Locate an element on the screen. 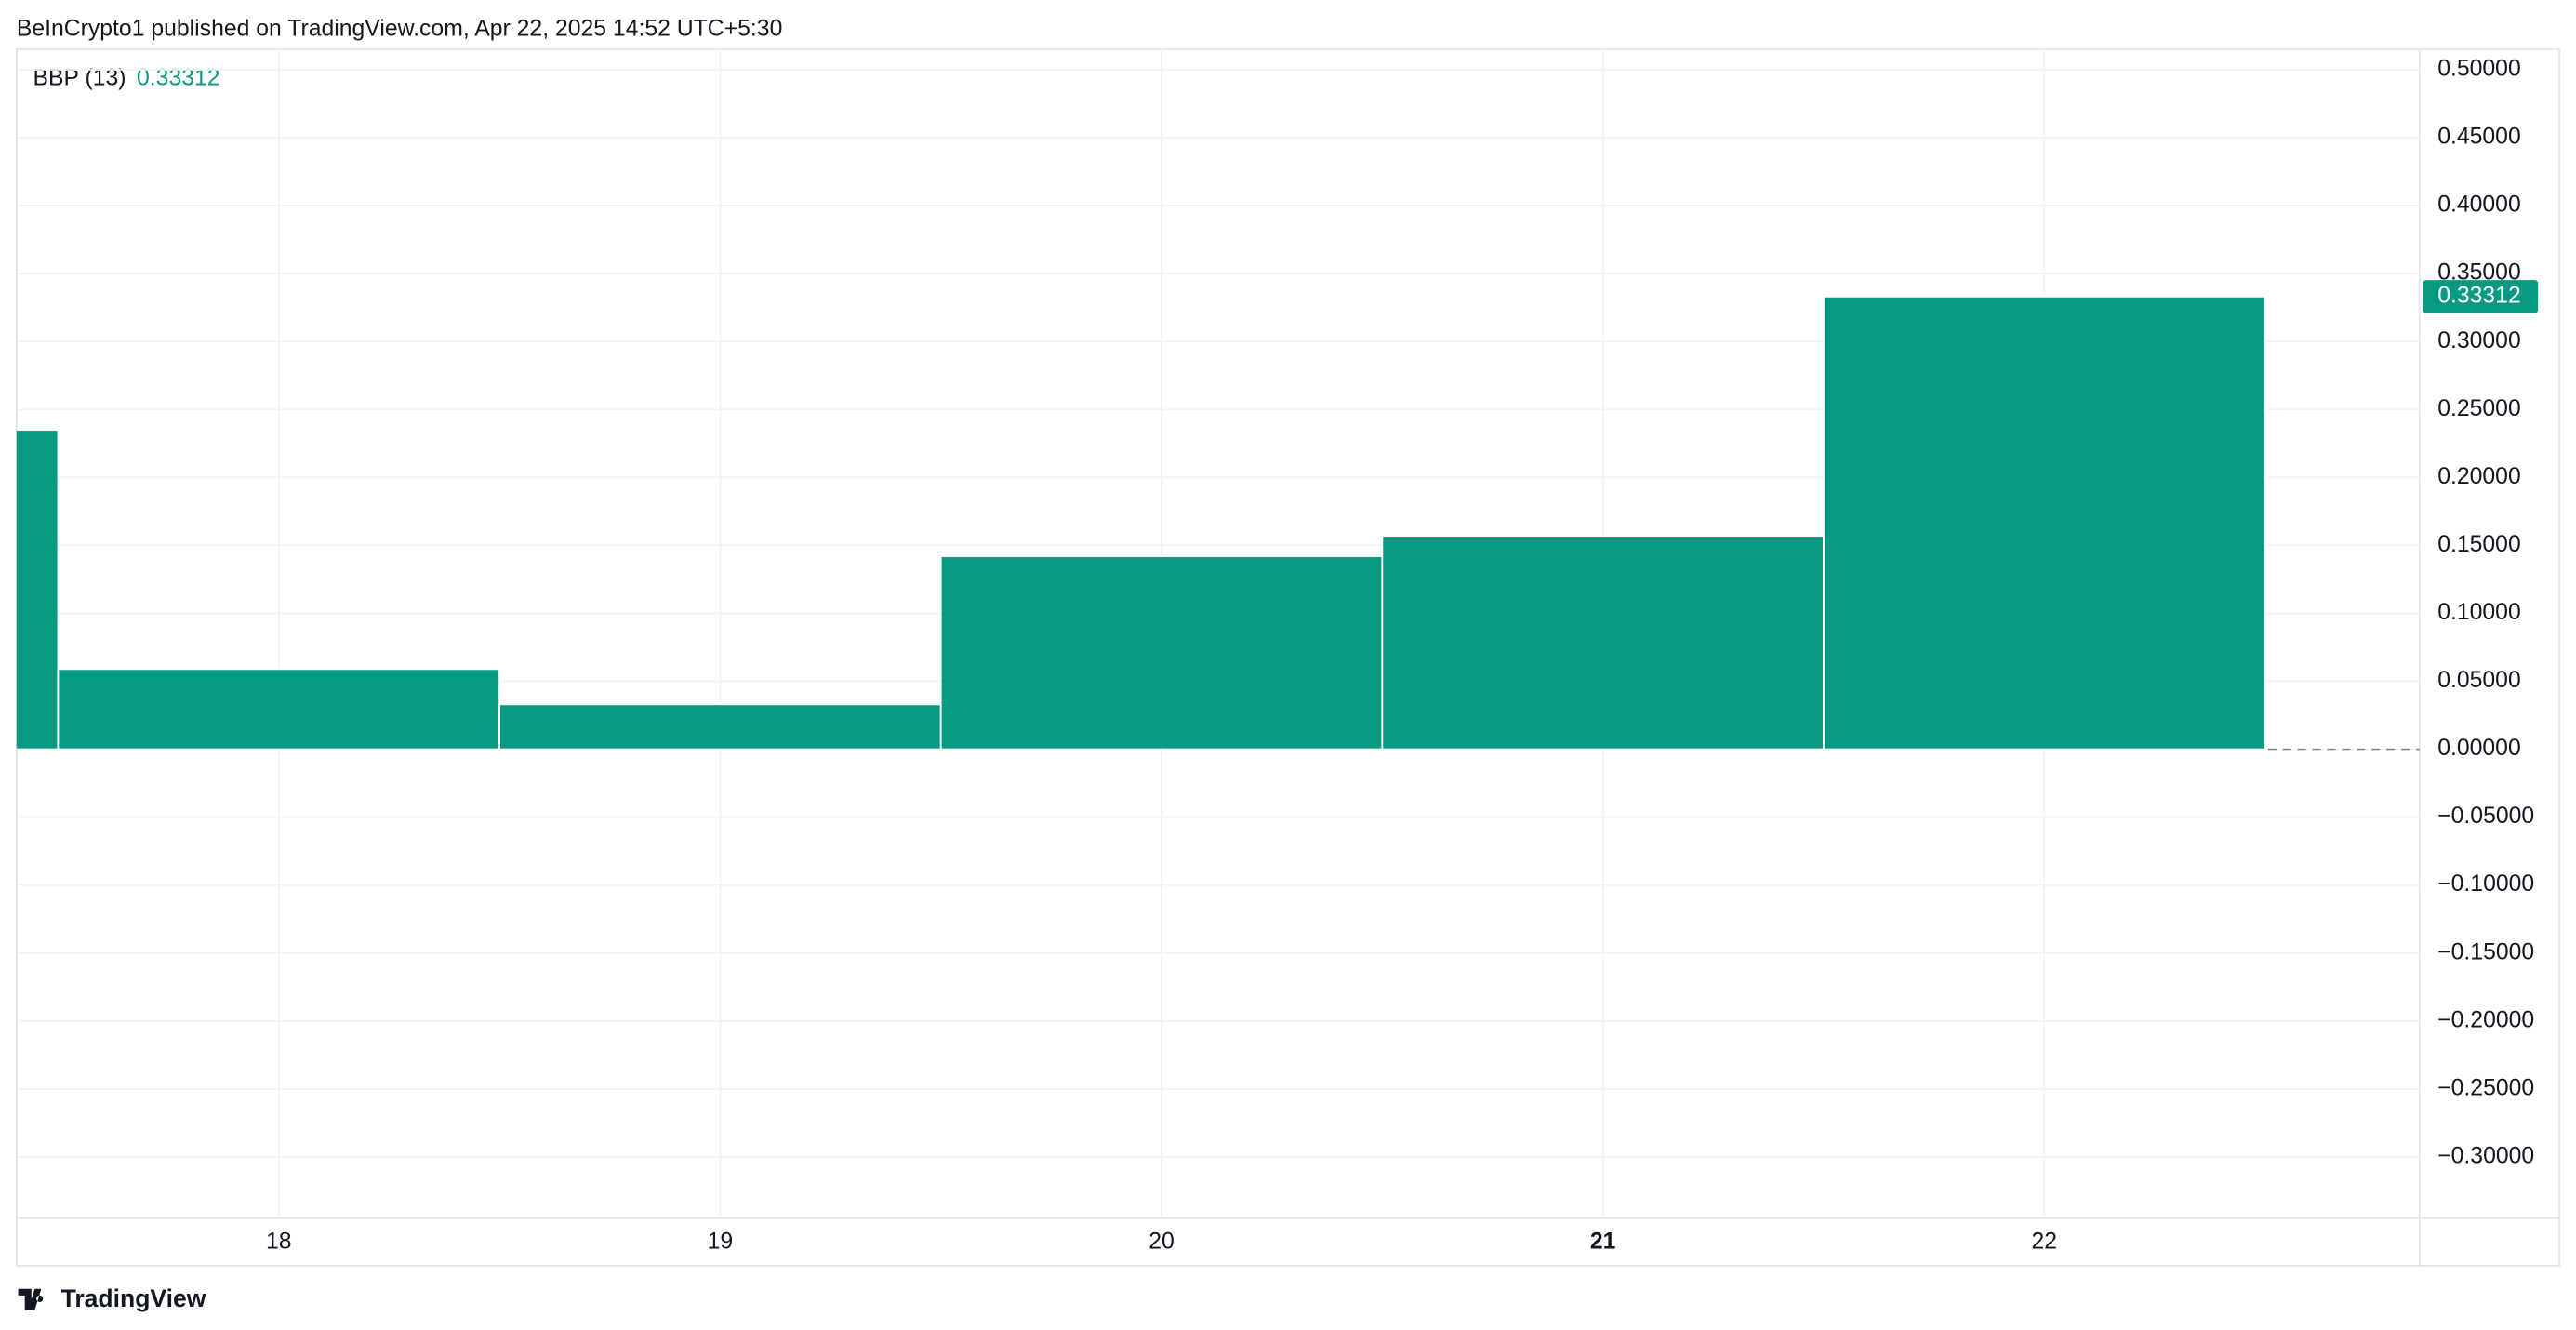 The image size is (2576, 1330). price-tag is located at coordinates (2481, 297).